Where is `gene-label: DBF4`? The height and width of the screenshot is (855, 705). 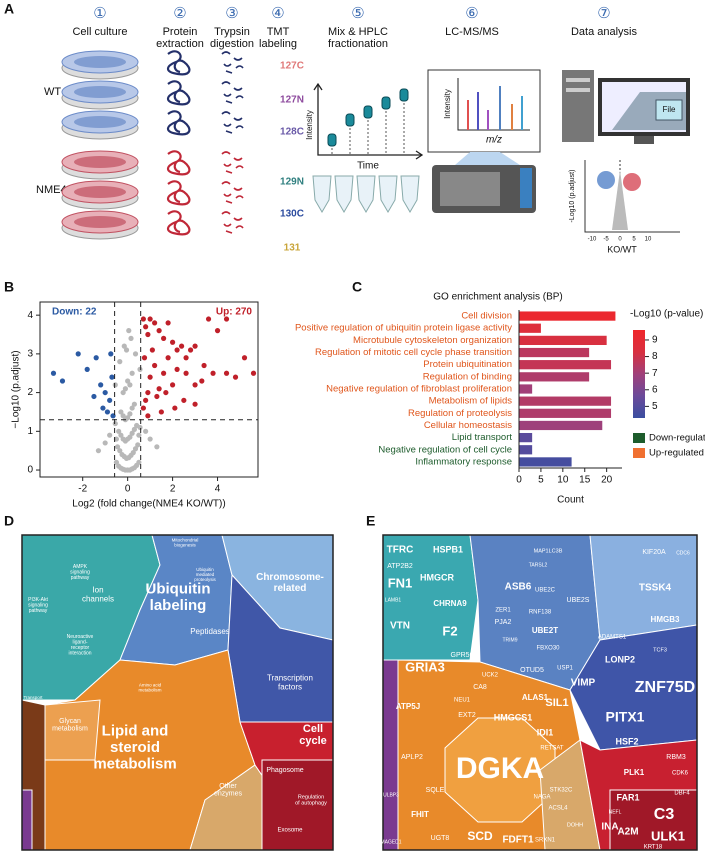 gene-label: DBF4 is located at coordinates (682, 794).